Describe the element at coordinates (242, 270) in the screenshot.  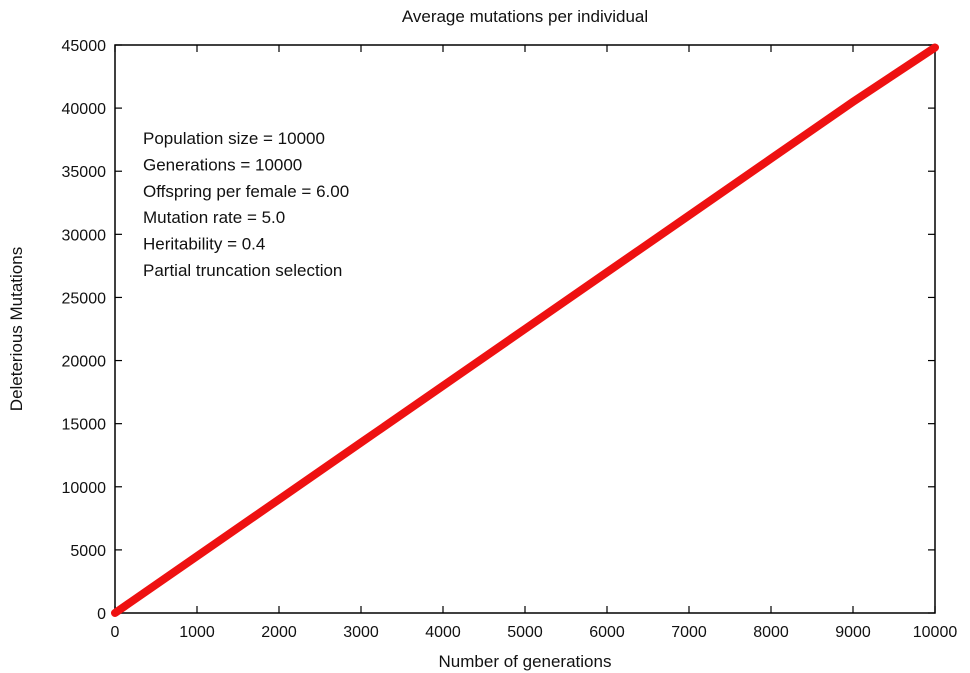
I see `annotation-line: Partial truncation selection` at that location.